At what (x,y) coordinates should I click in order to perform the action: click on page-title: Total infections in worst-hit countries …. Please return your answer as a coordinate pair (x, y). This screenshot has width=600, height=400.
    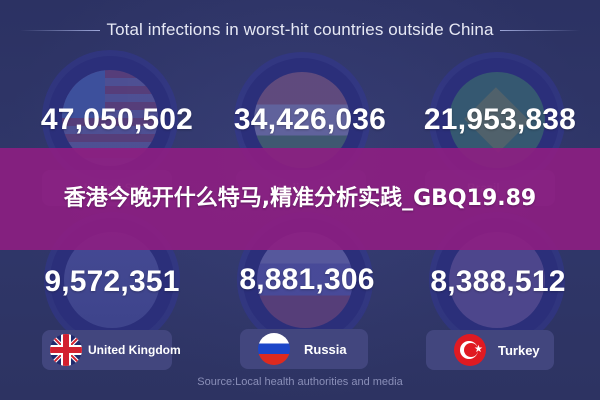
    Looking at the image, I should click on (300, 29).